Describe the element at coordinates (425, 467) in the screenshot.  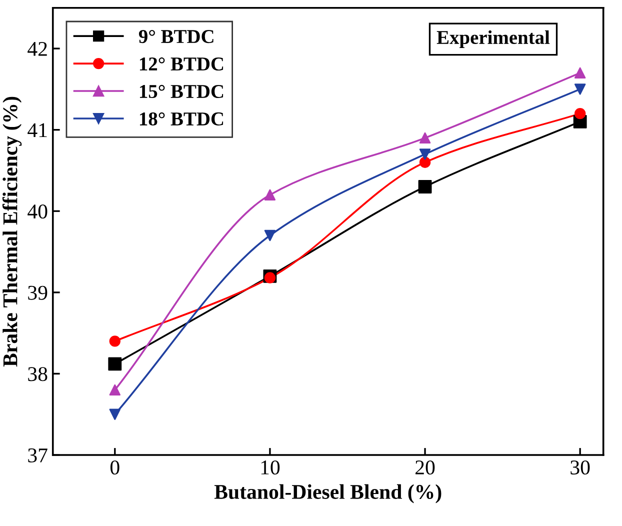
I see `x-tick-label: 20` at that location.